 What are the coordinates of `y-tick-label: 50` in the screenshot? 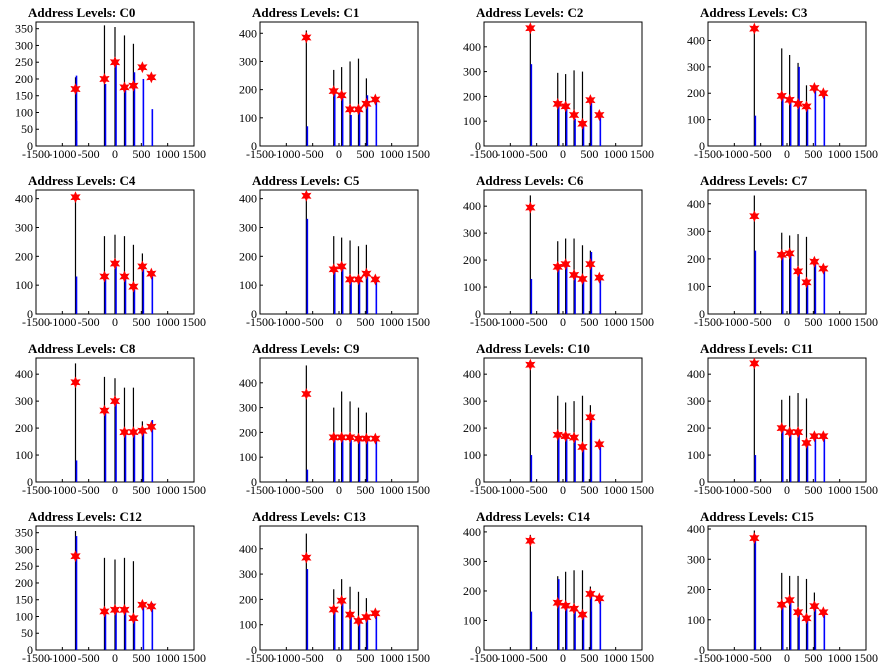 It's located at (27, 633).